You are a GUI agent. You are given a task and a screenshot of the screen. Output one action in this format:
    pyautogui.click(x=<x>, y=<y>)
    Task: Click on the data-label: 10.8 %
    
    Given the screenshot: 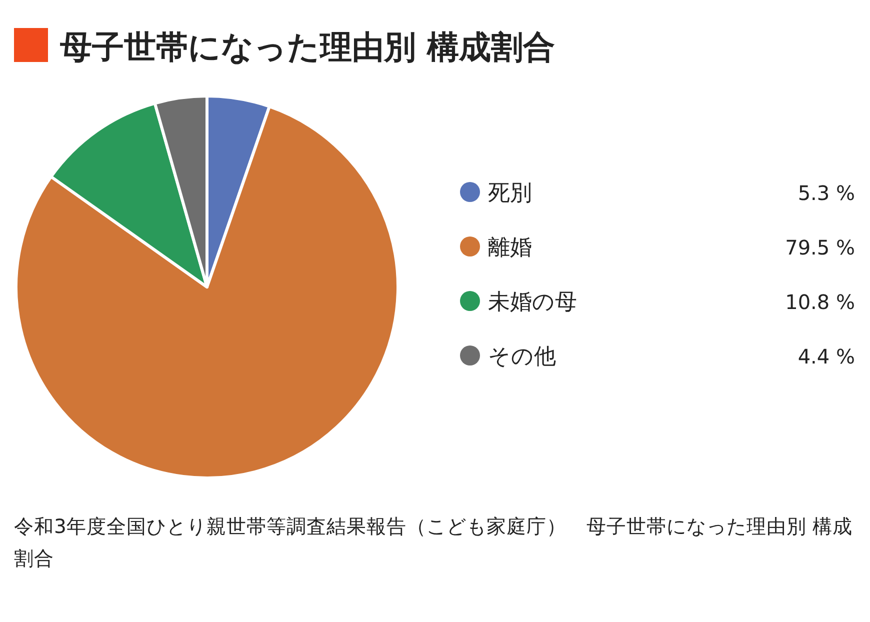 What is the action you would take?
    pyautogui.click(x=820, y=302)
    